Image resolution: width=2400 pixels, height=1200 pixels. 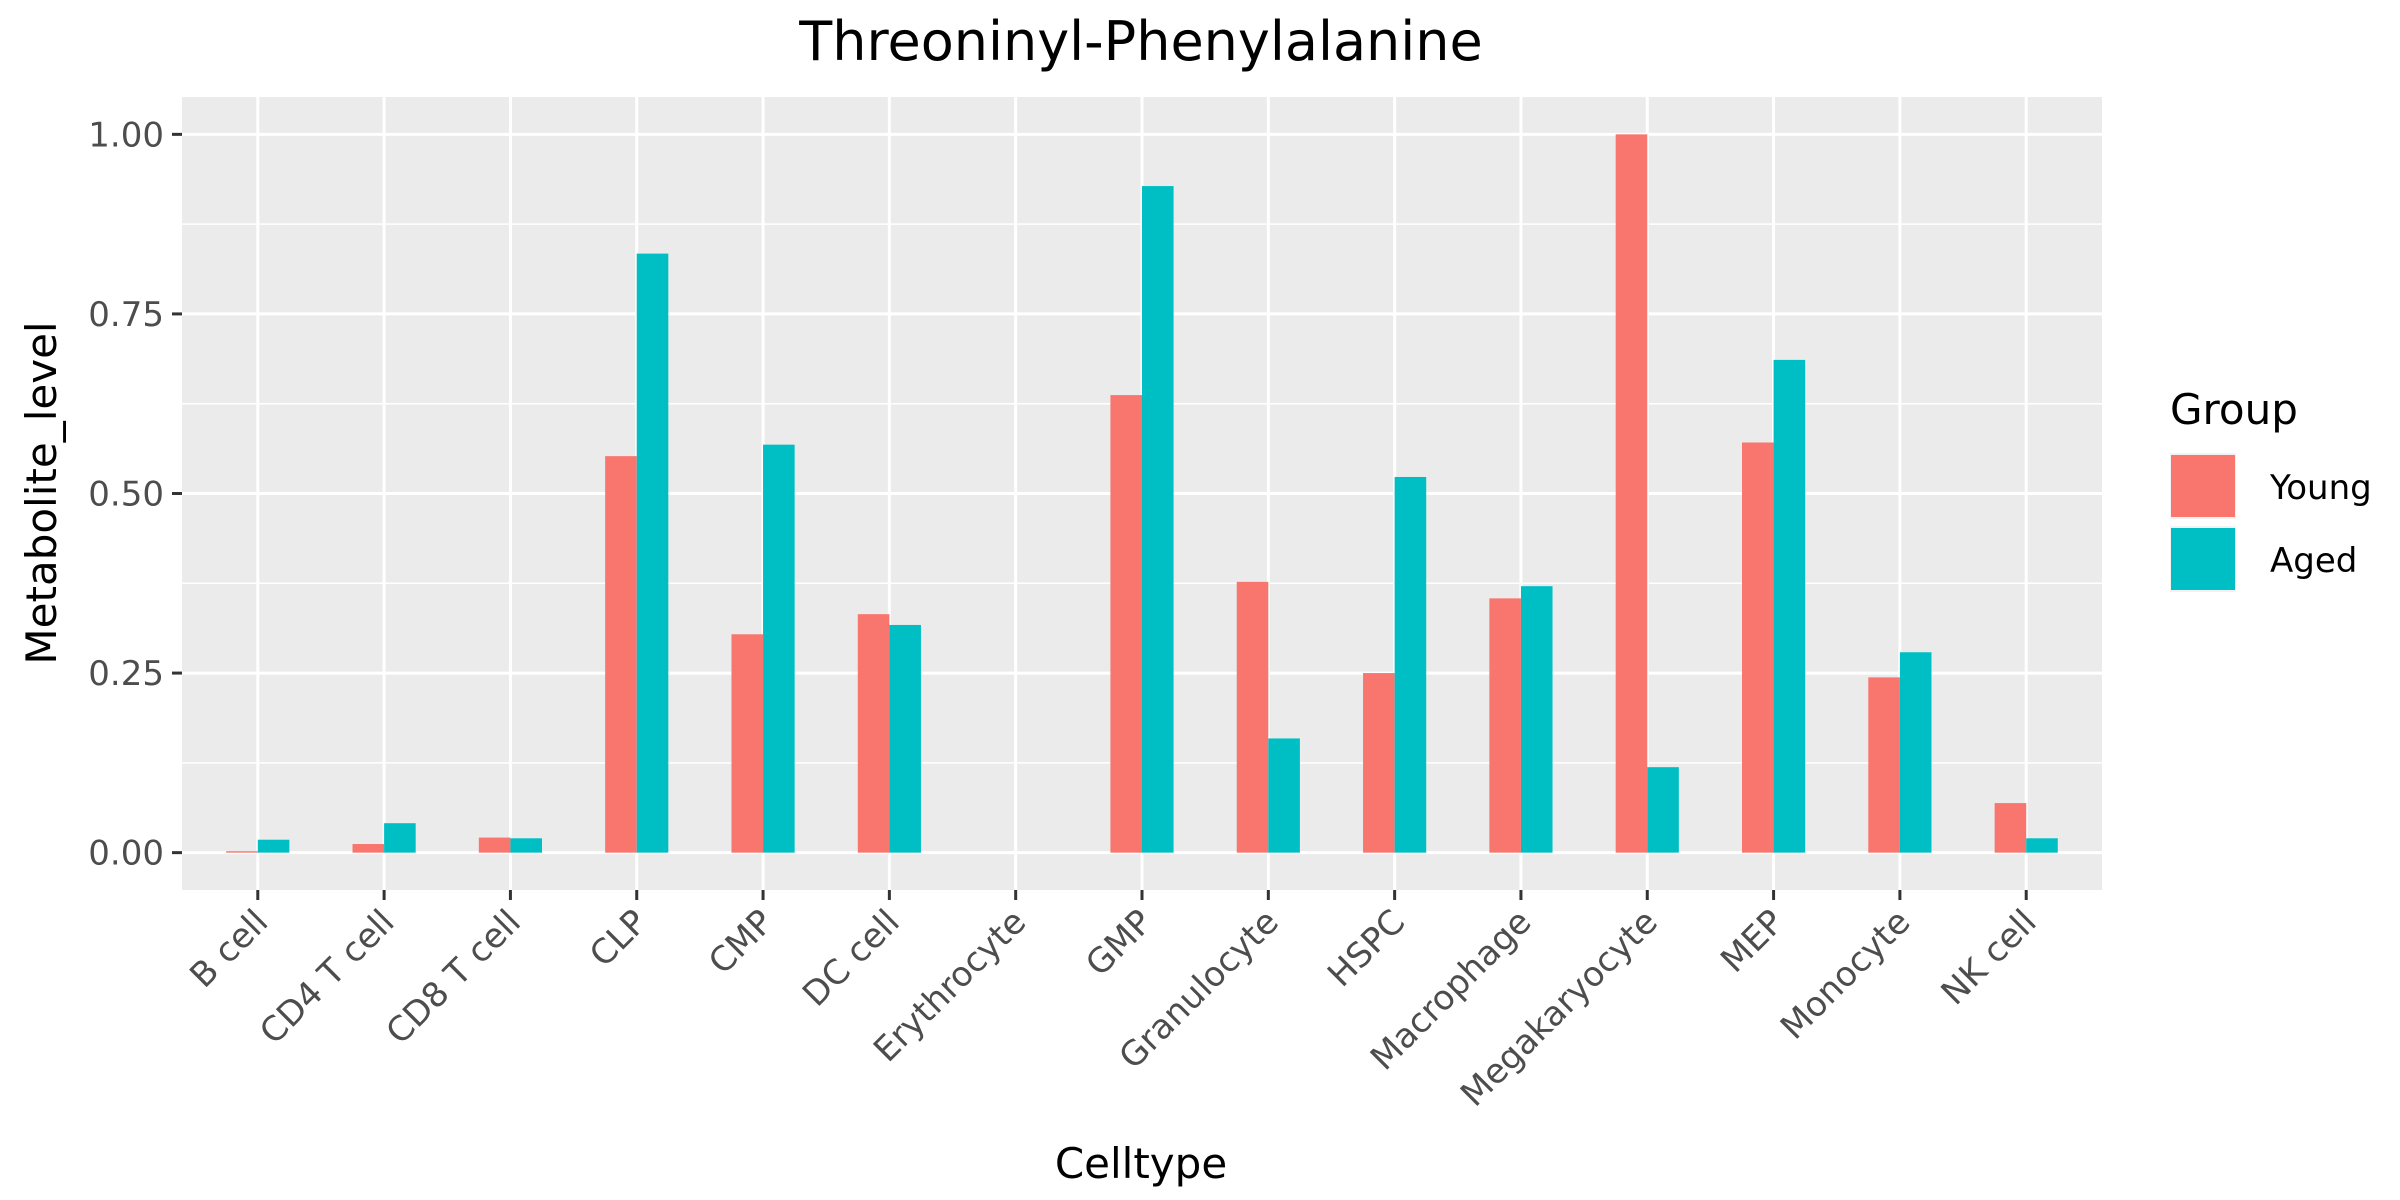 What do you see at coordinates (1758, 647) in the screenshot?
I see `bar-young-mep` at bounding box center [1758, 647].